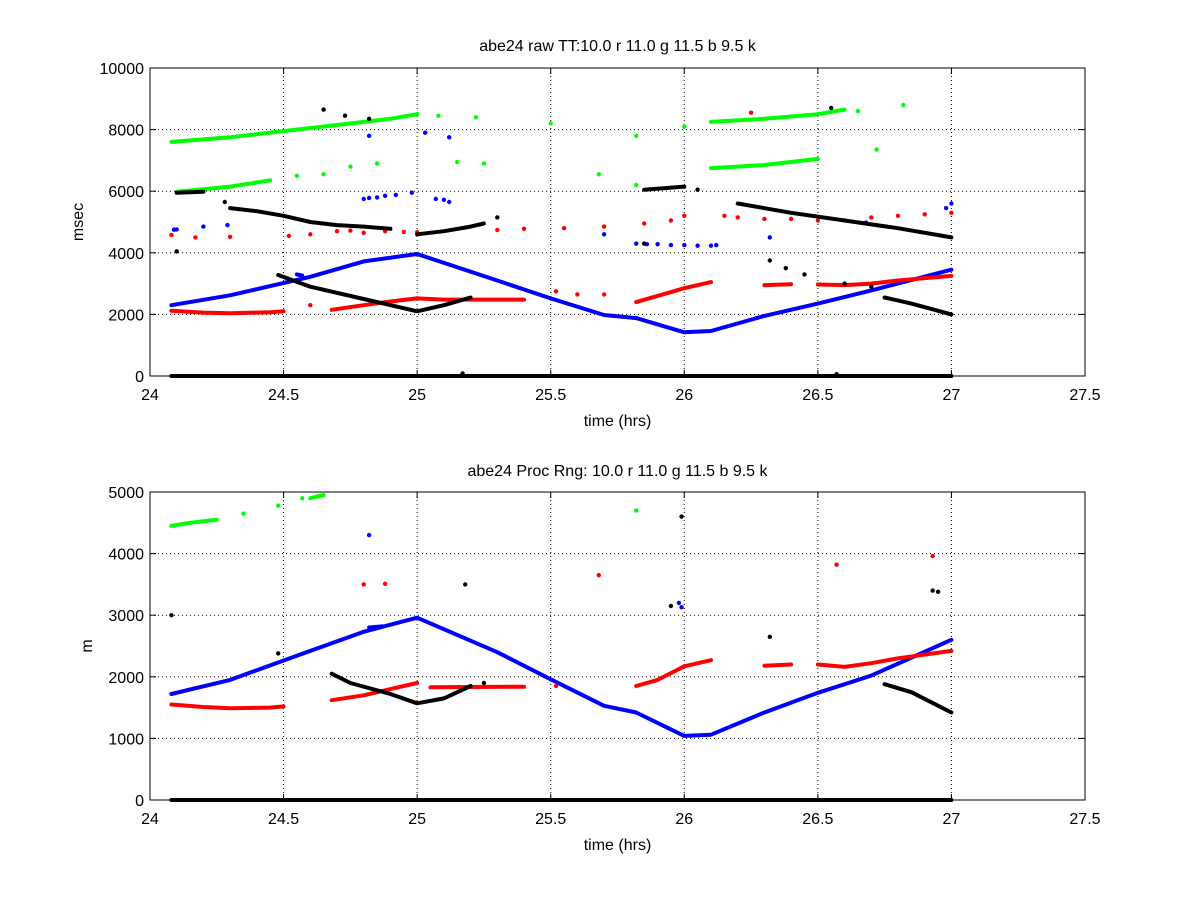 The image size is (1201, 901). What do you see at coordinates (417, 395) in the screenshot?
I see `top-plot-x-tick-label: 25` at bounding box center [417, 395].